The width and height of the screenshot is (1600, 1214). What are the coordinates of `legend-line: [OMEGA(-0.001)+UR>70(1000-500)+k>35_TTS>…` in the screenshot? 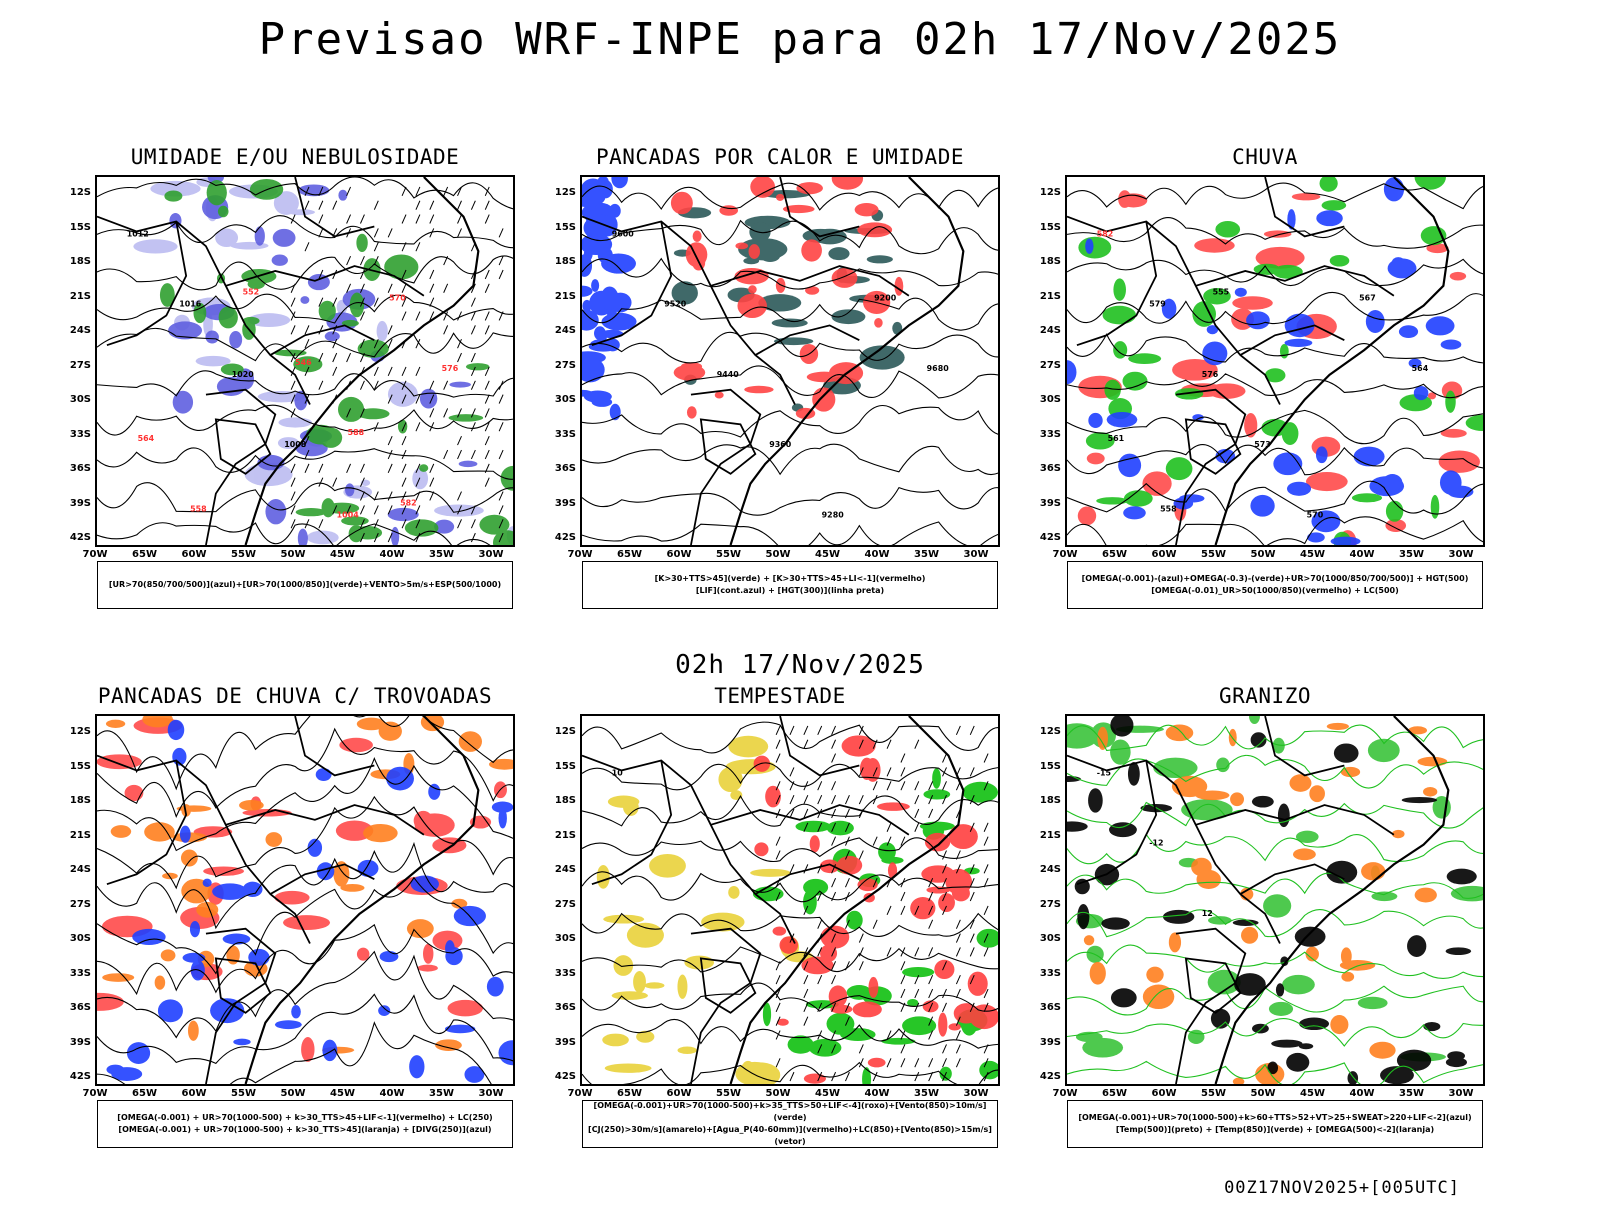 It's located at (790, 1111).